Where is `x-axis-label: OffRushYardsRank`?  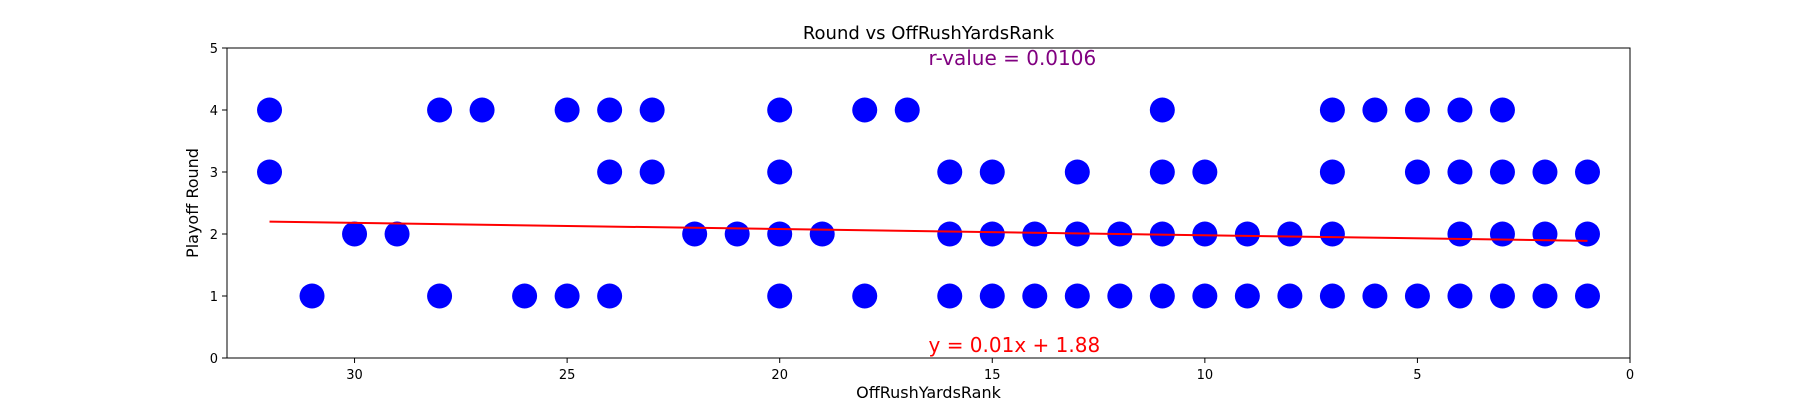
x-axis-label: OffRushYardsRank is located at coordinates (929, 391).